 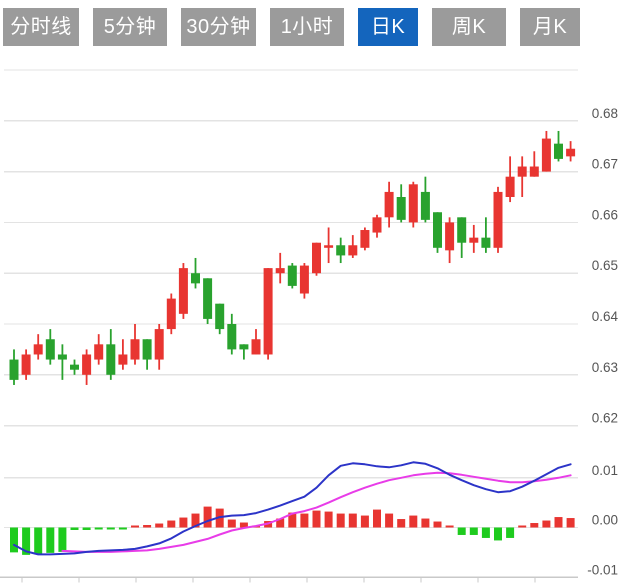 I want to click on tab-minute-line: 分时线, so click(x=41, y=27).